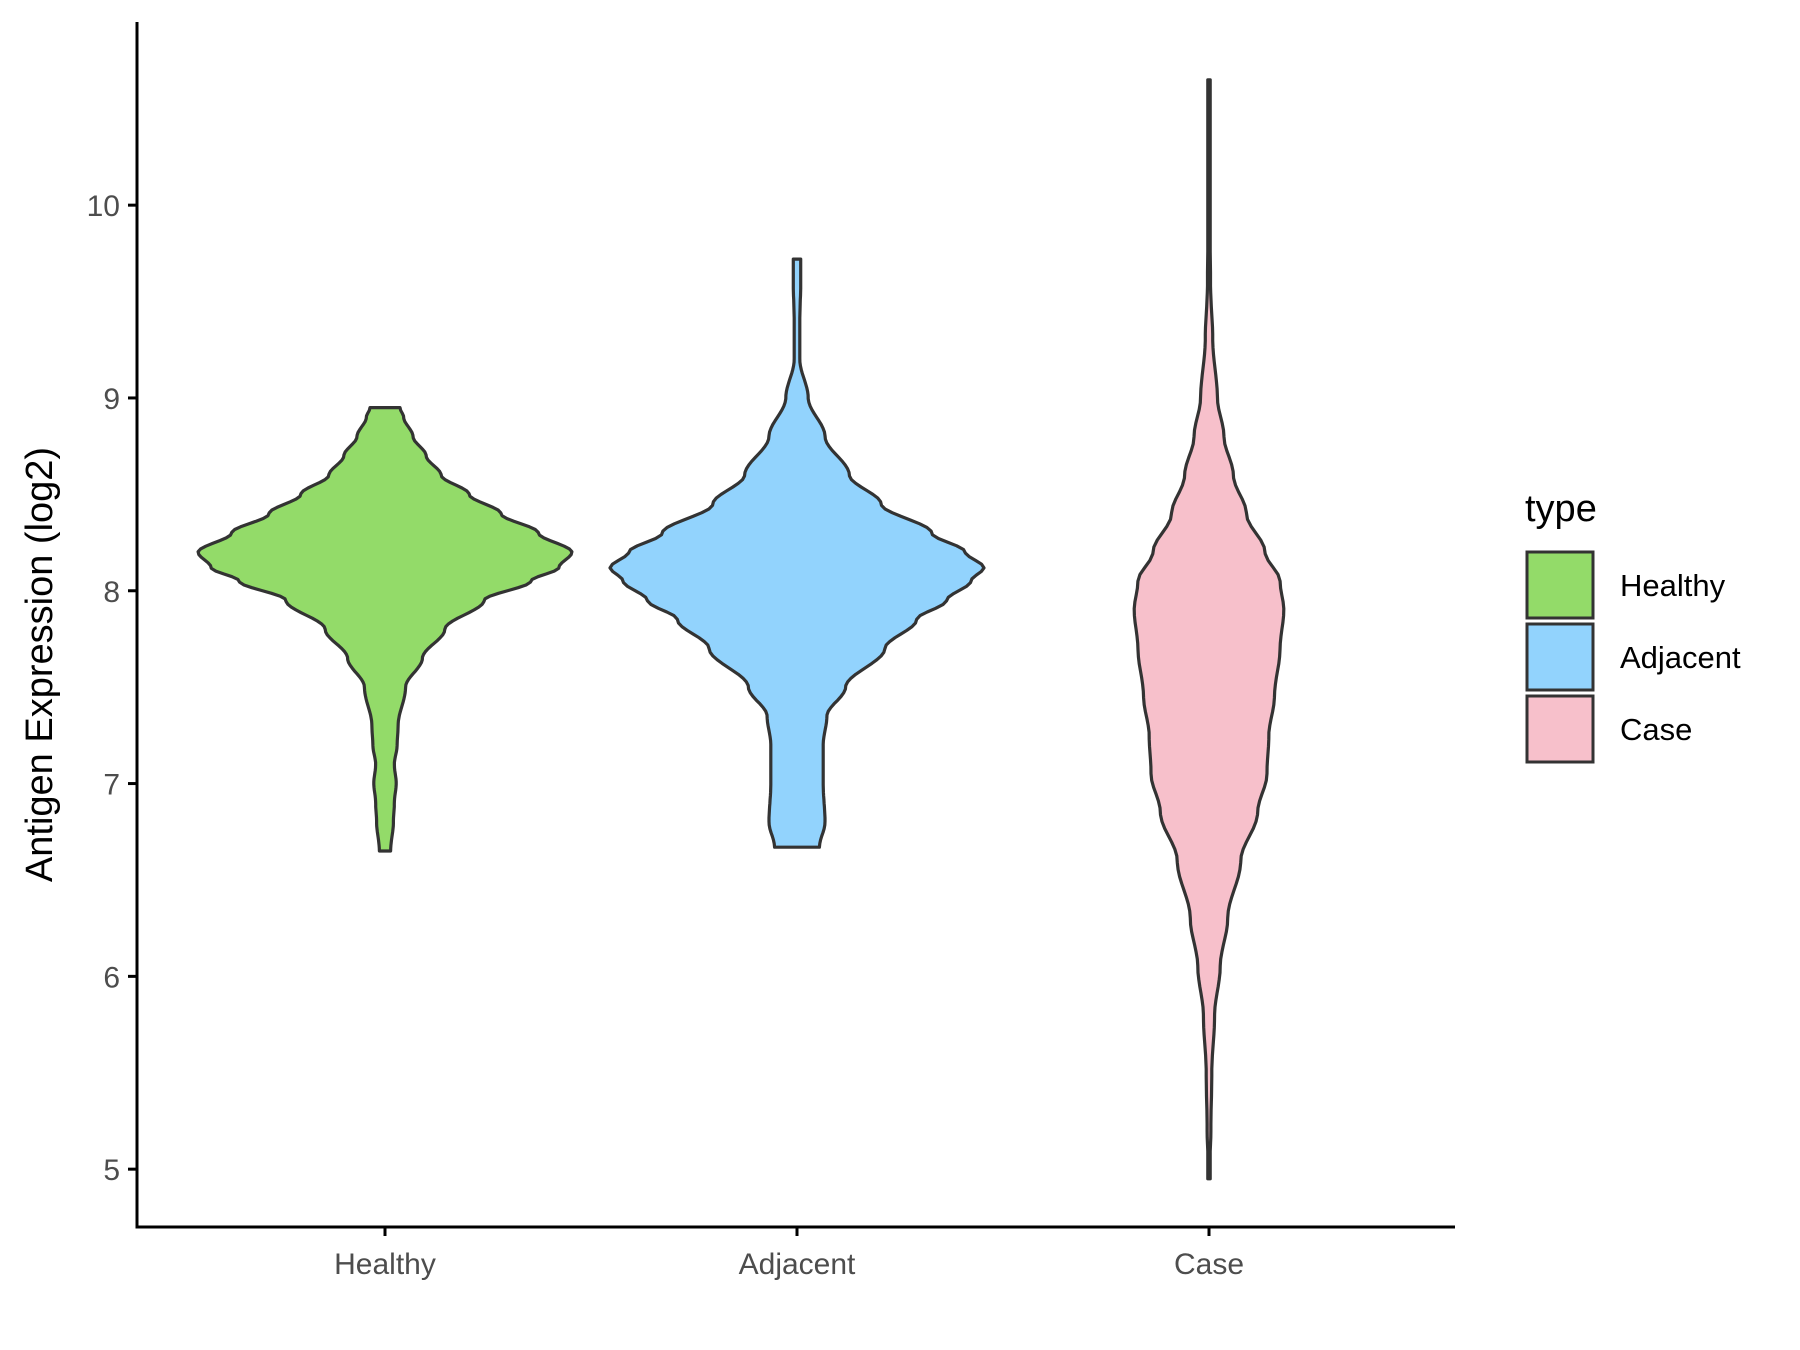  Describe the element at coordinates (797, 1264) in the screenshot. I see `x-tick-label: Adjacent` at that location.